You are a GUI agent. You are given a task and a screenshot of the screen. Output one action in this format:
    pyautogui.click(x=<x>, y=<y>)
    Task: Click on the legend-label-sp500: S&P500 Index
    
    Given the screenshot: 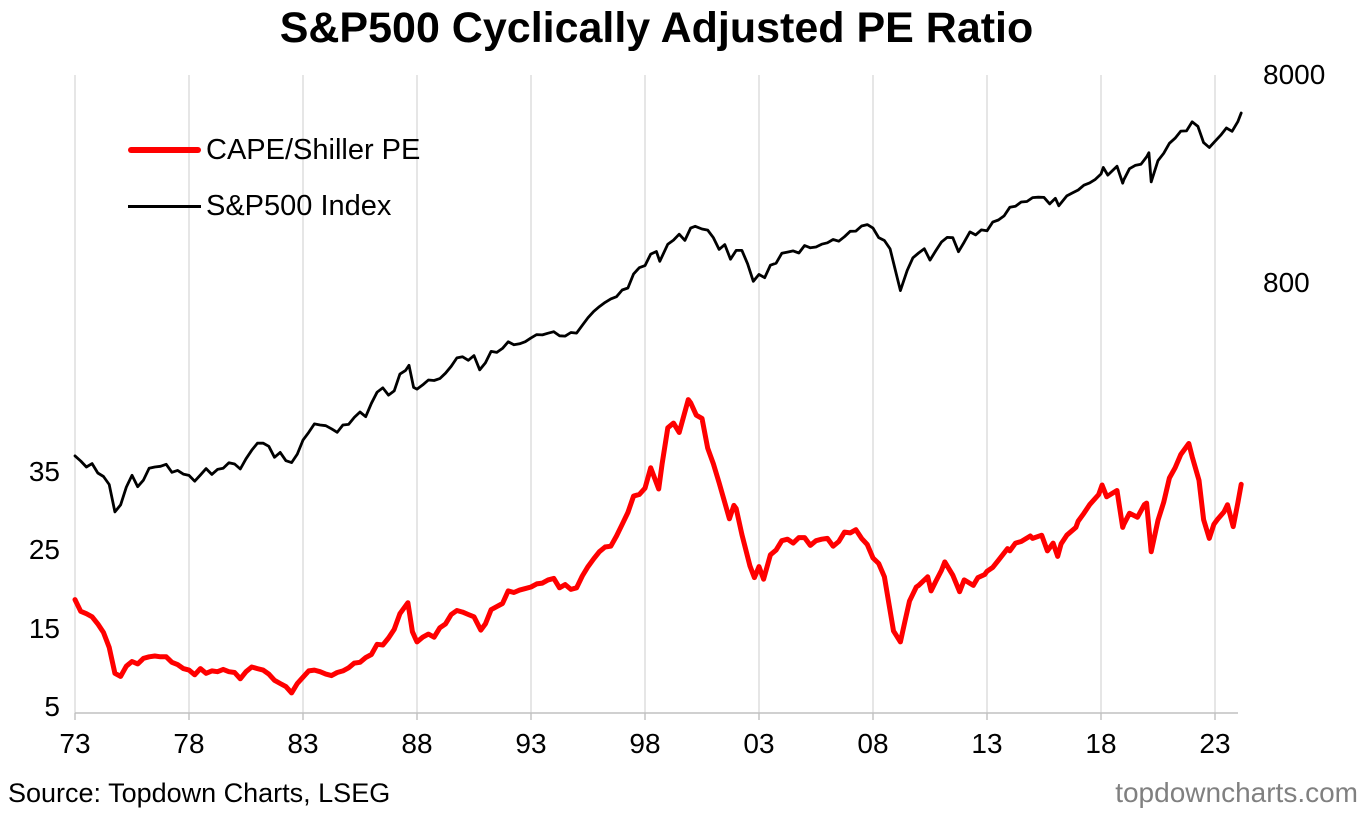 What is the action you would take?
    pyautogui.click(x=299, y=205)
    